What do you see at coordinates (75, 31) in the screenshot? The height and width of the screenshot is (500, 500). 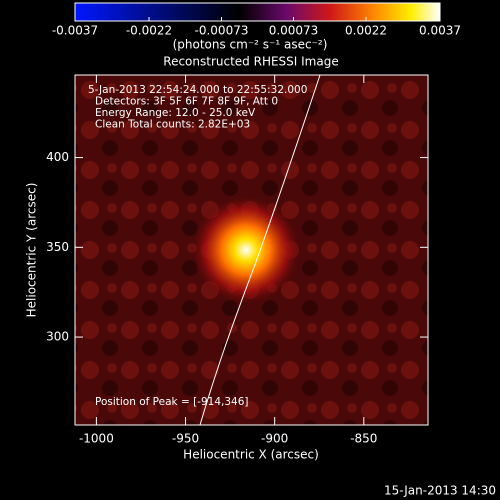 I see `colorbar-tick-label: -0.0037` at bounding box center [75, 31].